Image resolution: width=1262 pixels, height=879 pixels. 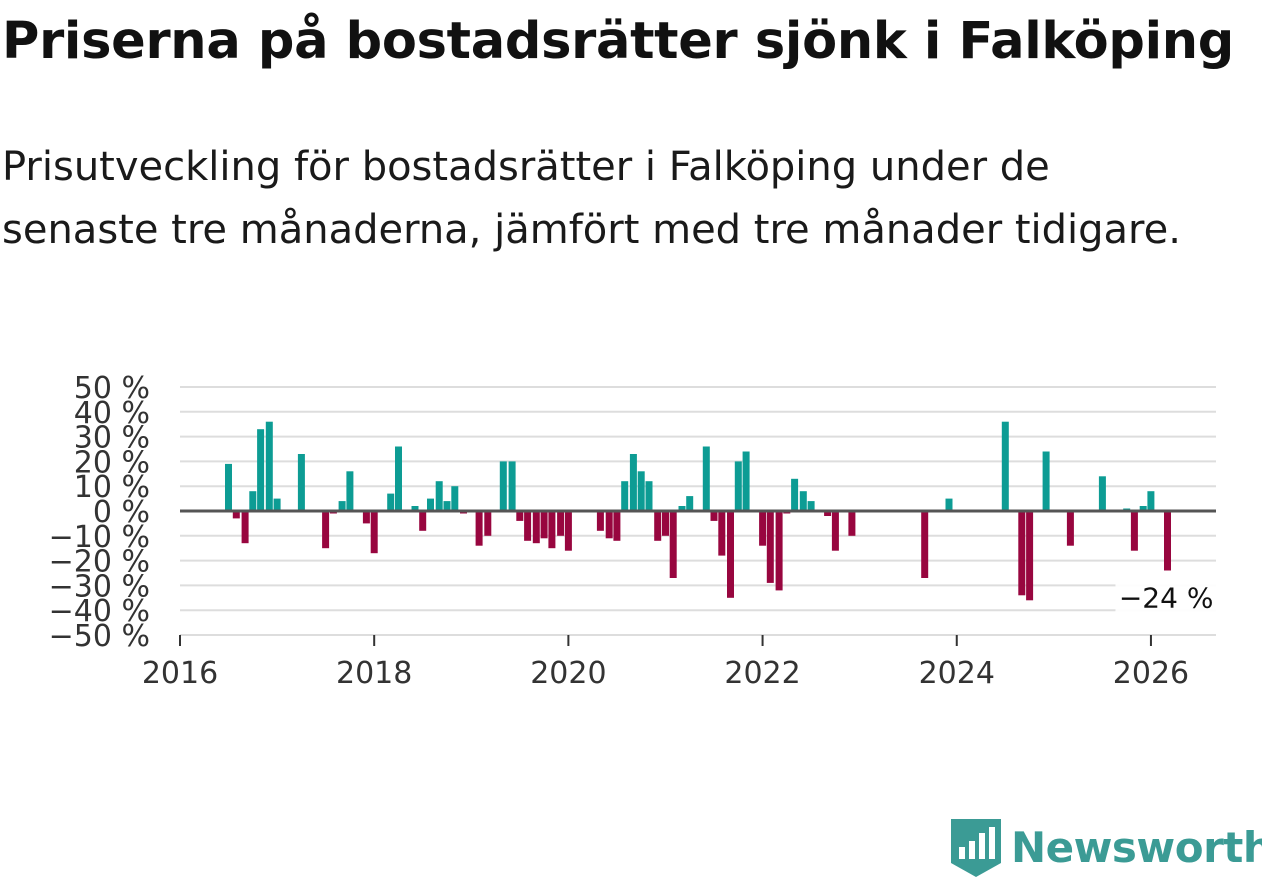 I want to click on y-tick-label: −10 %, so click(x=99, y=537).